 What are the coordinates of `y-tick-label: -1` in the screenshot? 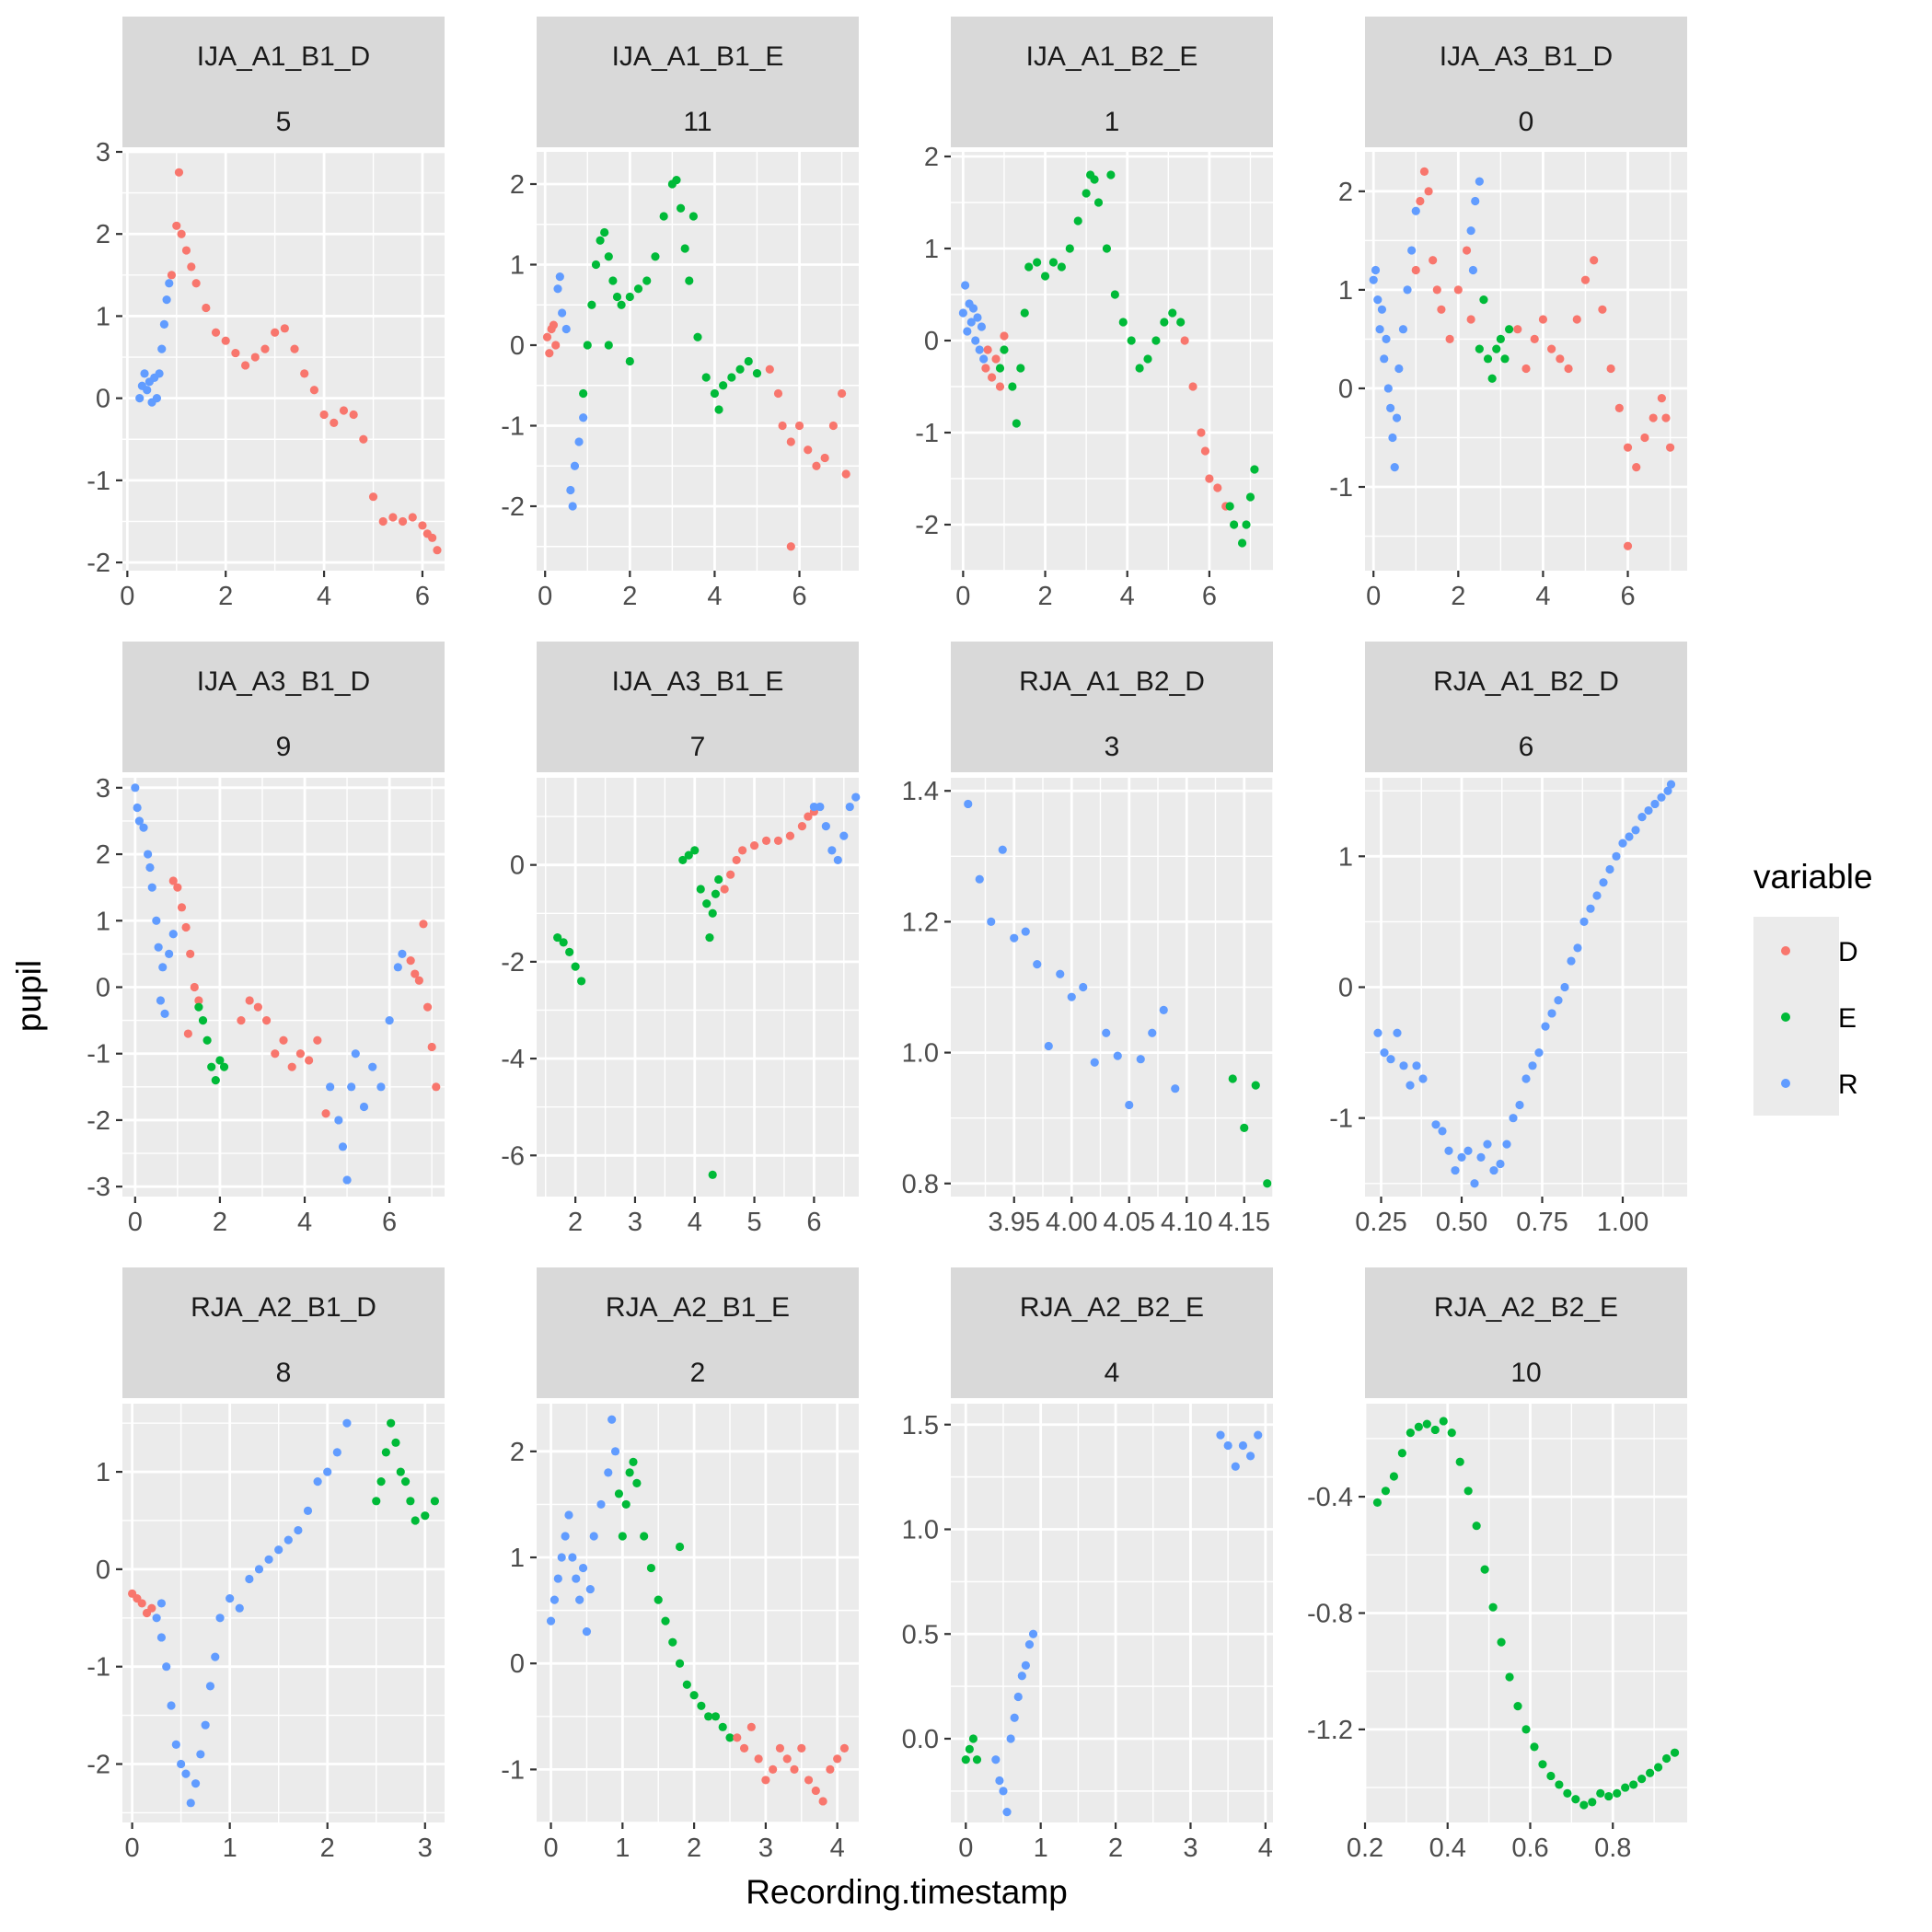 It's located at (513, 1770).